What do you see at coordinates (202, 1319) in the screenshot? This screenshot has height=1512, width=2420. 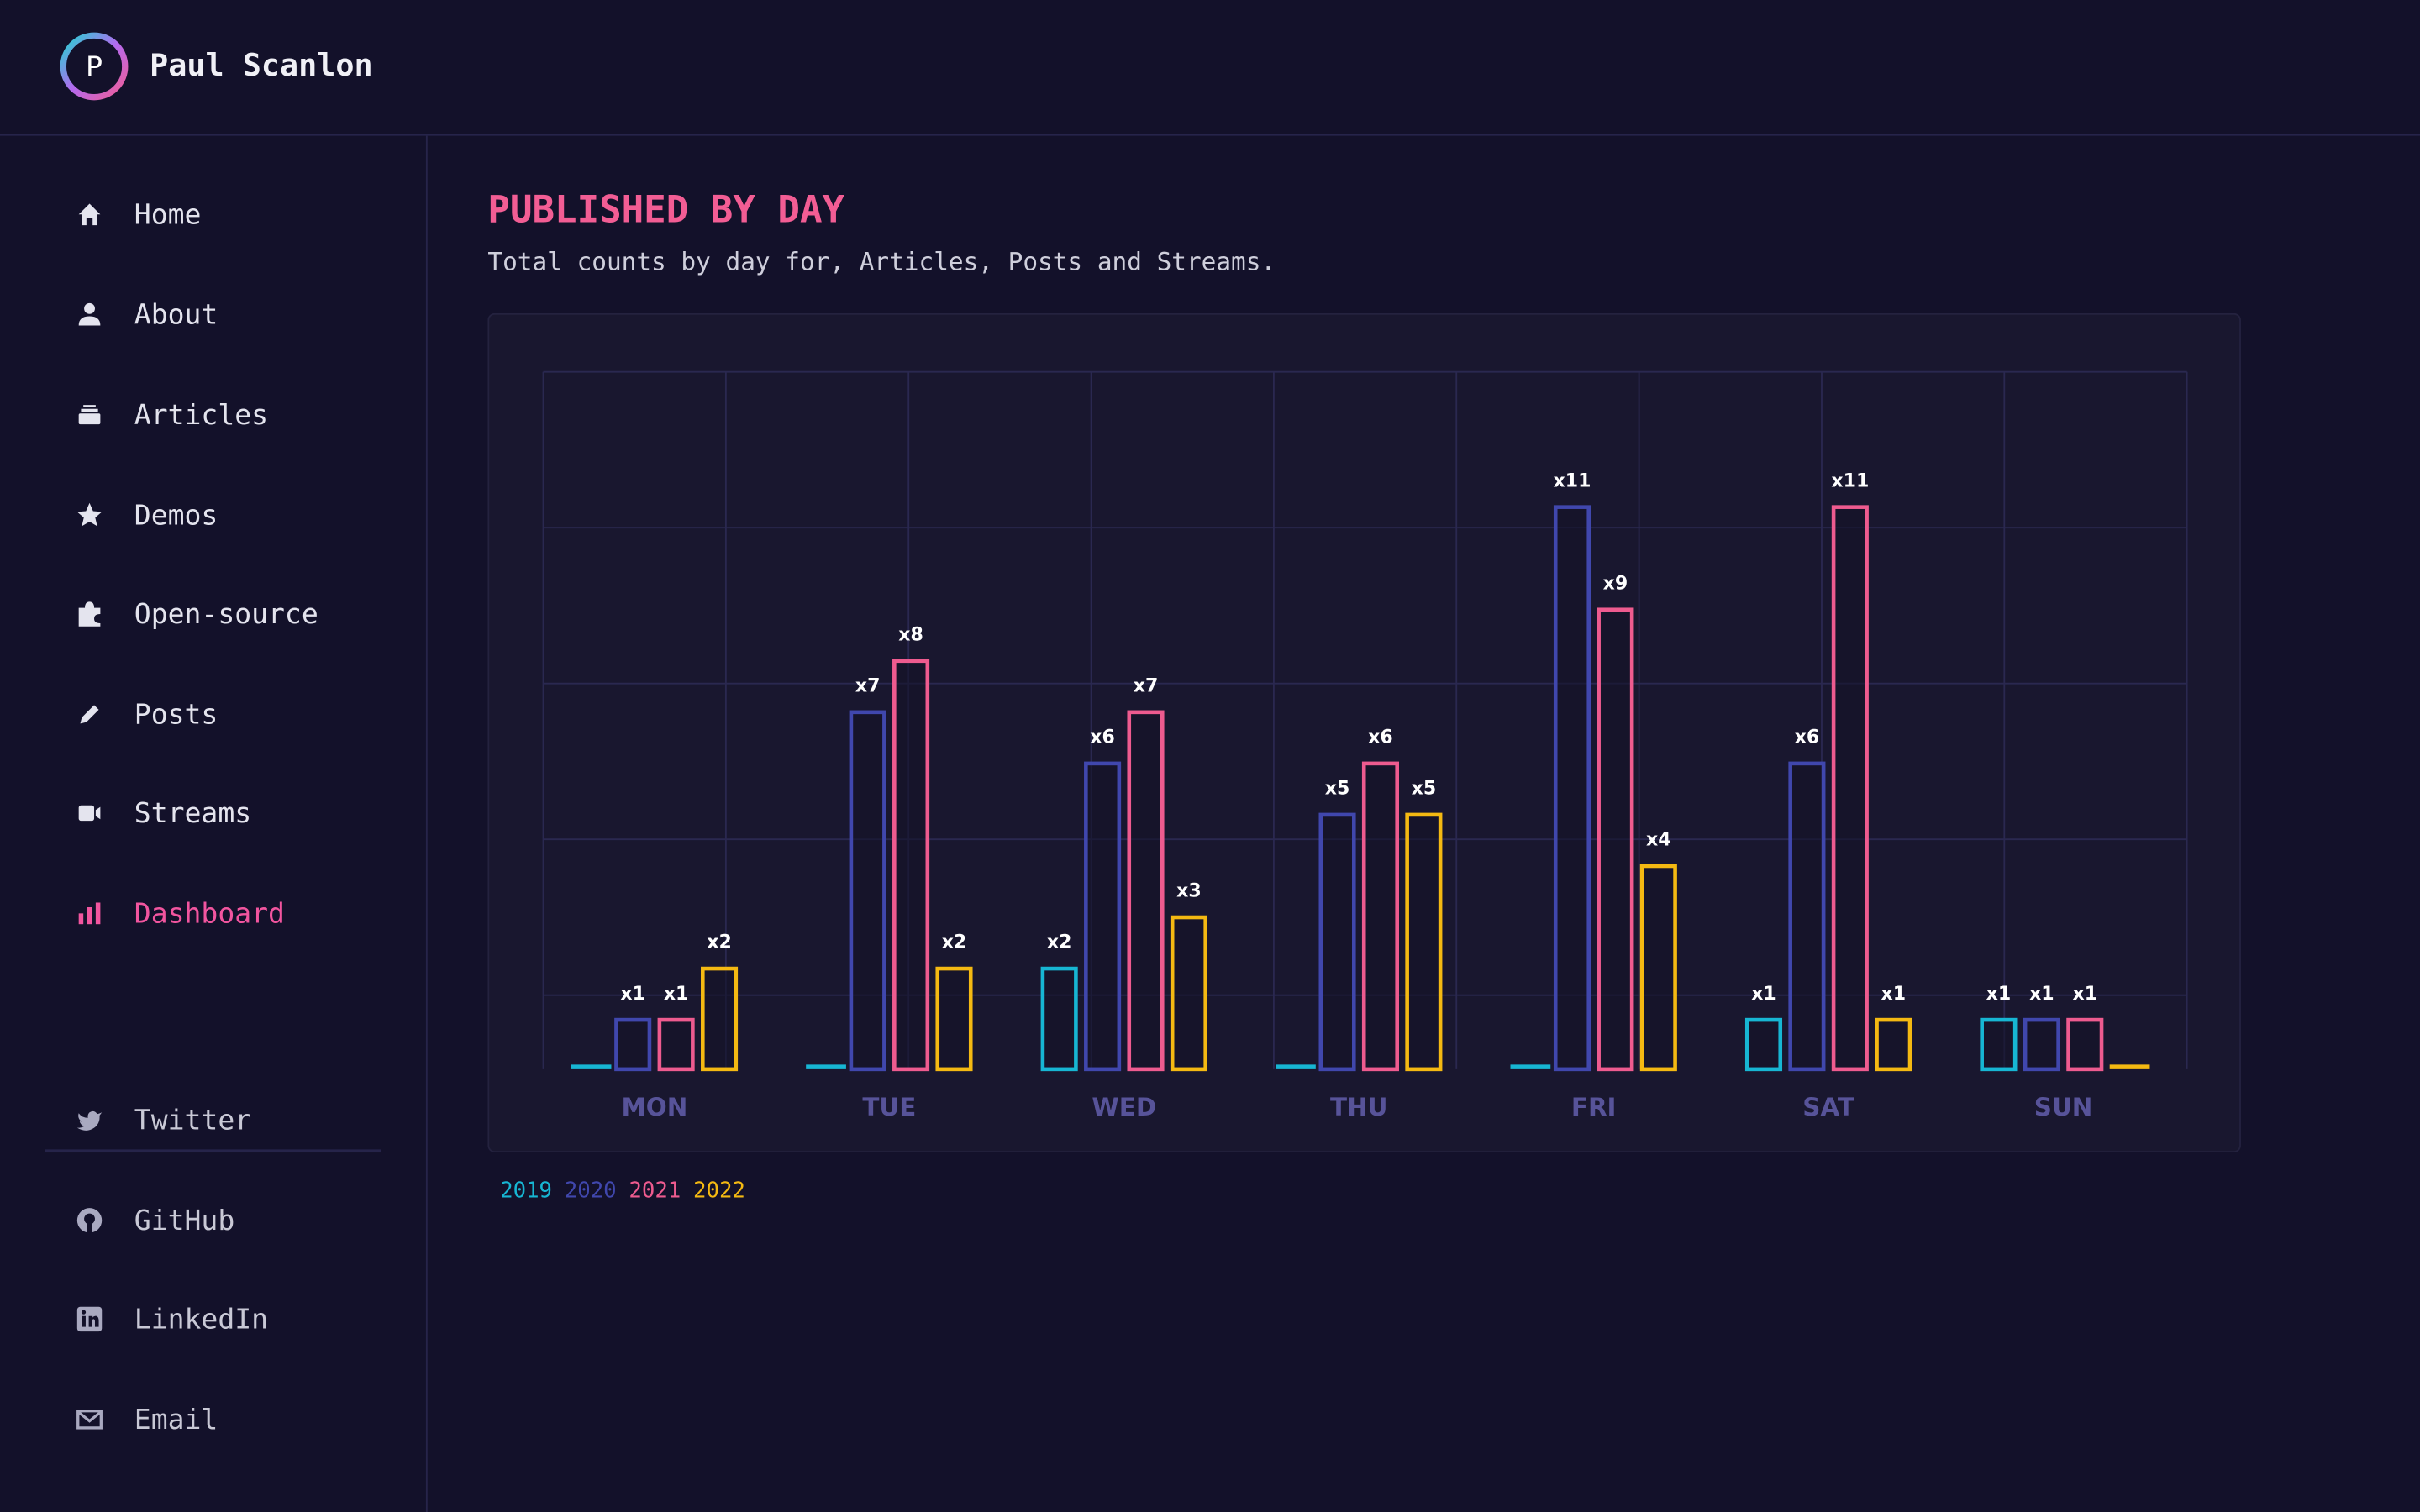 I see `social-label: LinkedIn` at bounding box center [202, 1319].